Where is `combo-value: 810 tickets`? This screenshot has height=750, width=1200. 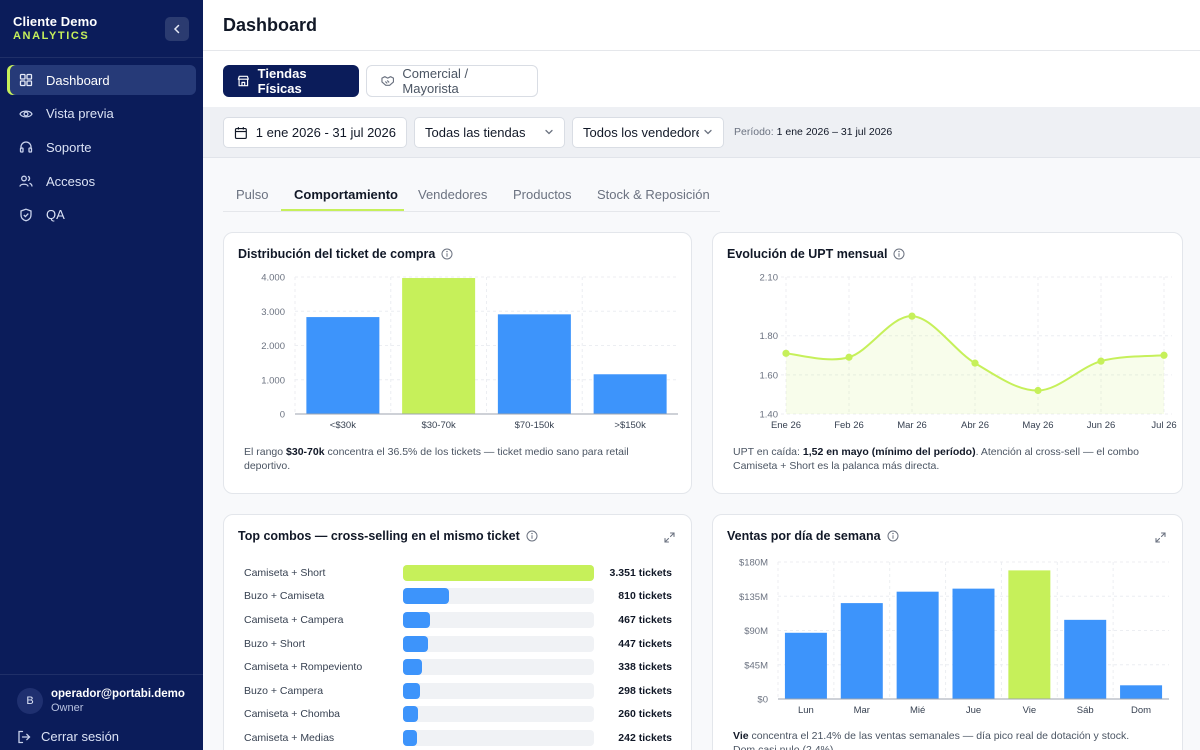 combo-value: 810 tickets is located at coordinates (645, 596).